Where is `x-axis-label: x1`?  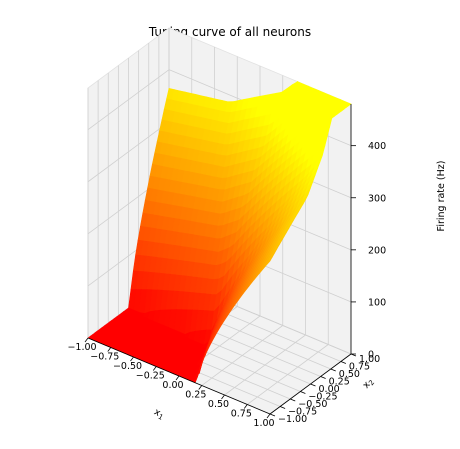 x-axis-label: x1 is located at coordinates (159, 414).